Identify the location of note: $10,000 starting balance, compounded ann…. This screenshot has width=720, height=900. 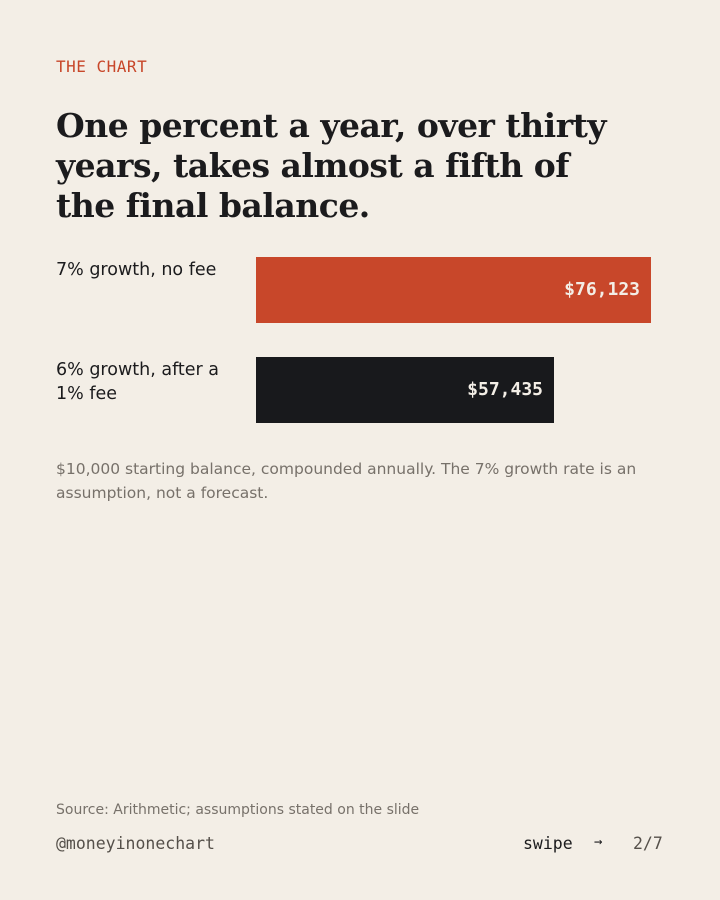
(346, 481).